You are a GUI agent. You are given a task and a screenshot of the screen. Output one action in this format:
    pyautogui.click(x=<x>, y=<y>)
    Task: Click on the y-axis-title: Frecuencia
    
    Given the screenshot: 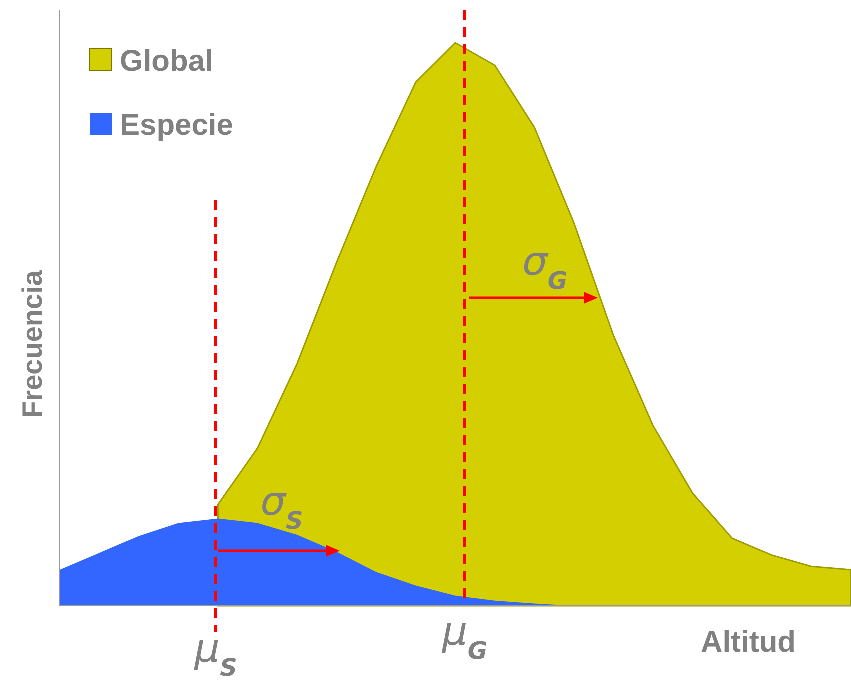 What is the action you would take?
    pyautogui.click(x=32, y=344)
    